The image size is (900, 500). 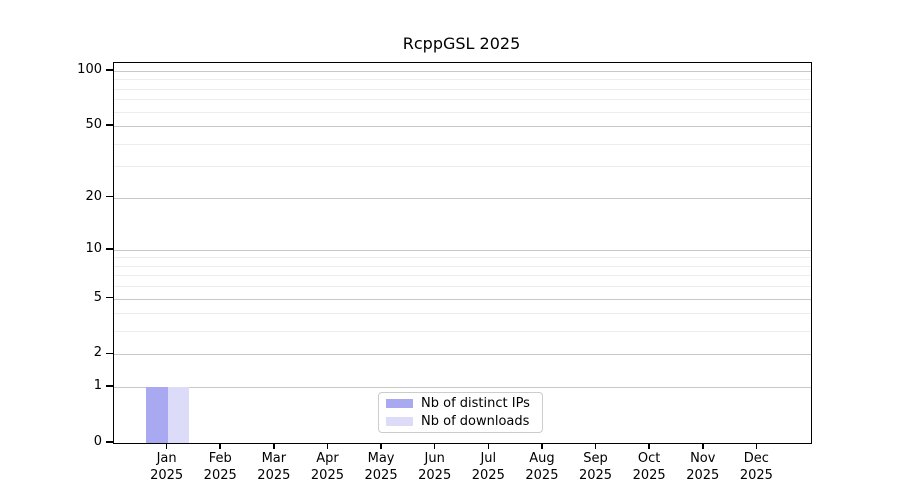 I want to click on x-tick-label: May 2025, so click(x=381, y=467).